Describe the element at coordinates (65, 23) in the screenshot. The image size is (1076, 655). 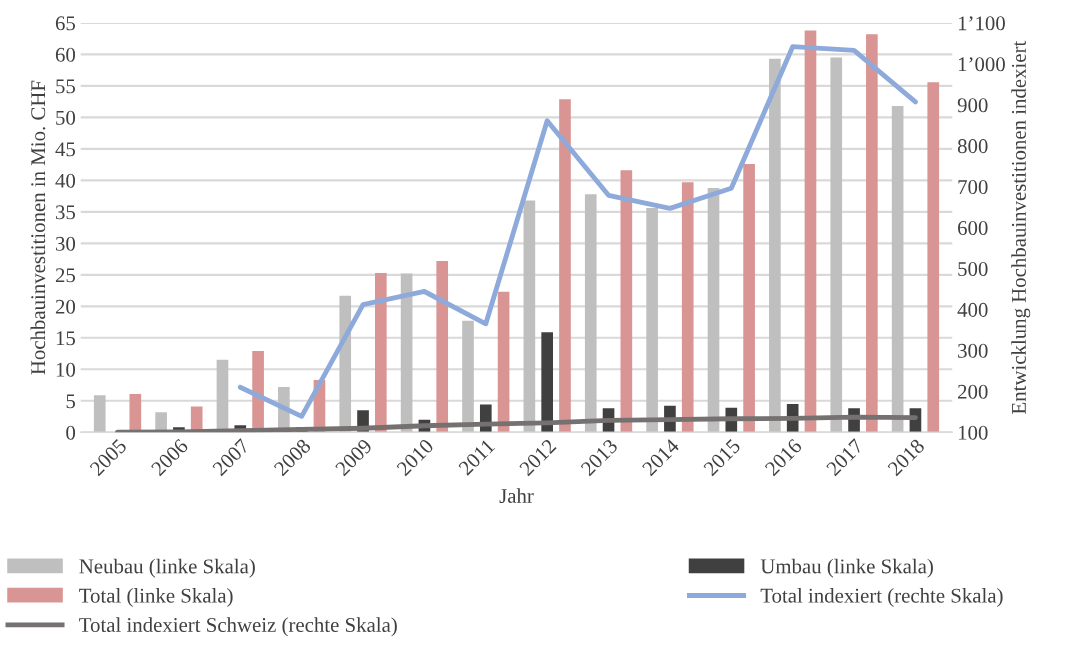
I see `y-tick-label: 65` at that location.